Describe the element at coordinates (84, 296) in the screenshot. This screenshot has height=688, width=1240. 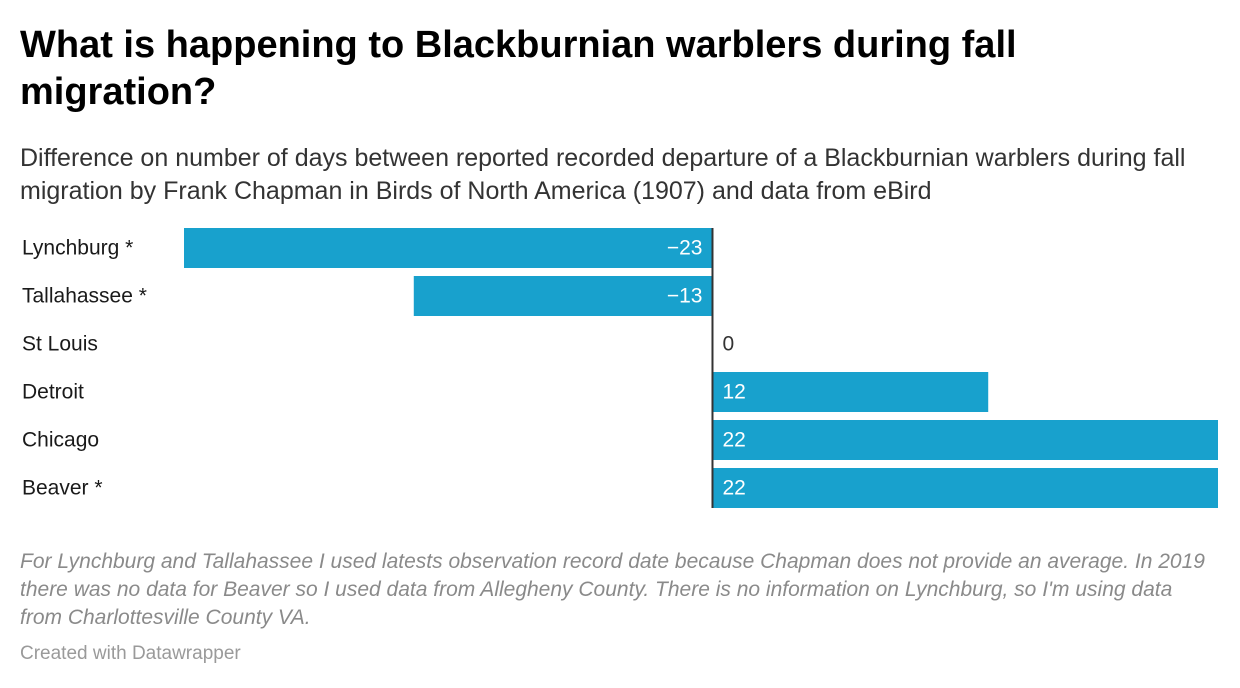
I see `category-label: Tallahassee *` at that location.